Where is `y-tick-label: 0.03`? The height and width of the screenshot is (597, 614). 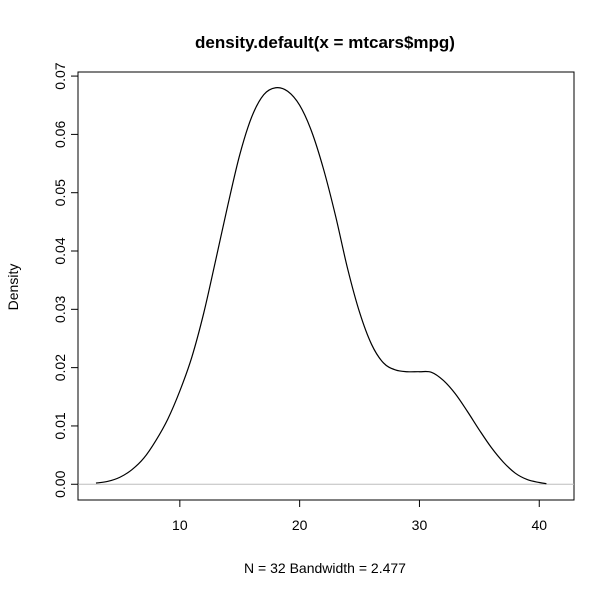 y-tick-label: 0.03 is located at coordinates (60, 308).